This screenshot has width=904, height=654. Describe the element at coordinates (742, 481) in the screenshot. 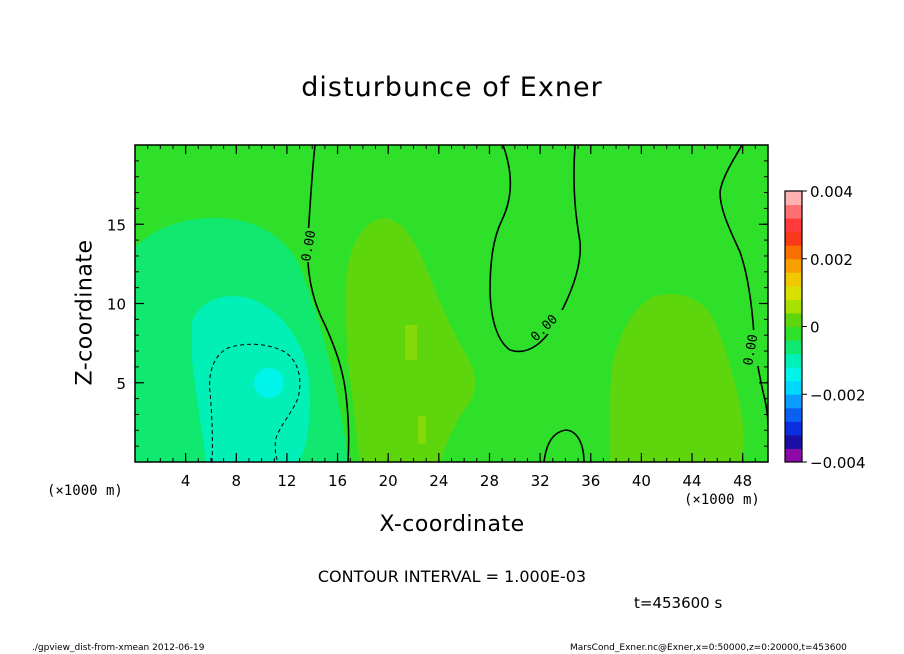

I see `x-tick-label: 48` at that location.